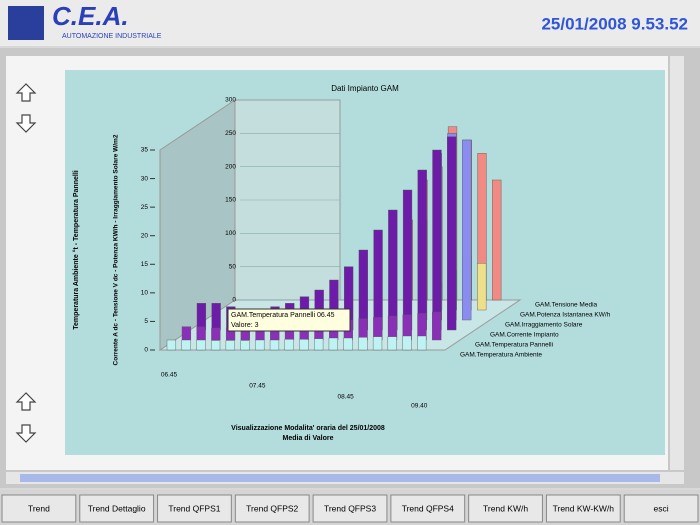 The width and height of the screenshot is (700, 525). I want to click on button-label: Trend QFPS4, so click(428, 508).